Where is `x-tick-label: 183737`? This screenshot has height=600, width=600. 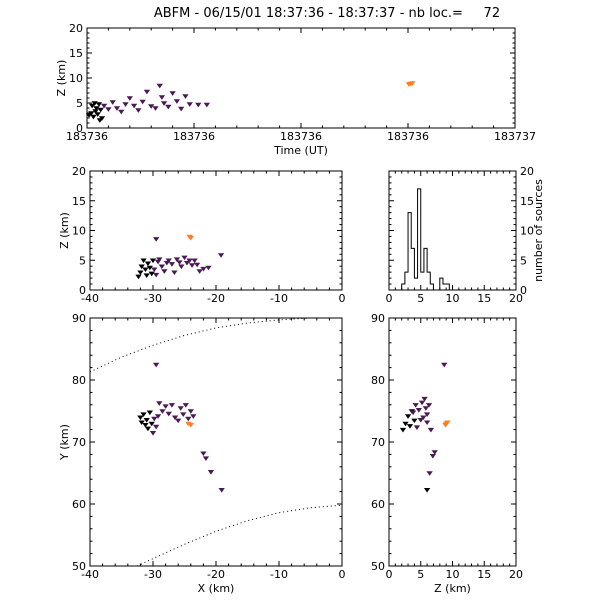
x-tick-label: 183737 is located at coordinates (515, 136).